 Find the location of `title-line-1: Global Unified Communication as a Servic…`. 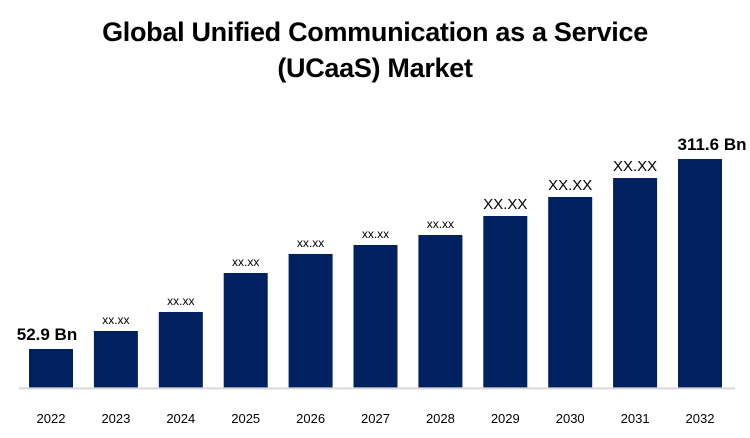

title-line-1: Global Unified Communication as a Servic… is located at coordinates (375, 32).